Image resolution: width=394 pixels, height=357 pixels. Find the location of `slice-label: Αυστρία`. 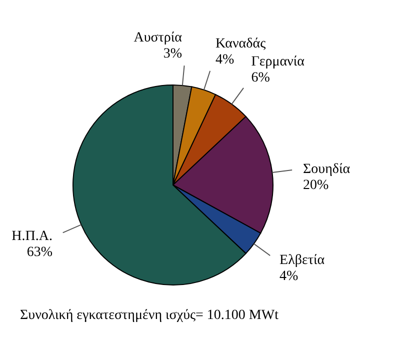

slice-label: Αυστρία is located at coordinates (158, 38).